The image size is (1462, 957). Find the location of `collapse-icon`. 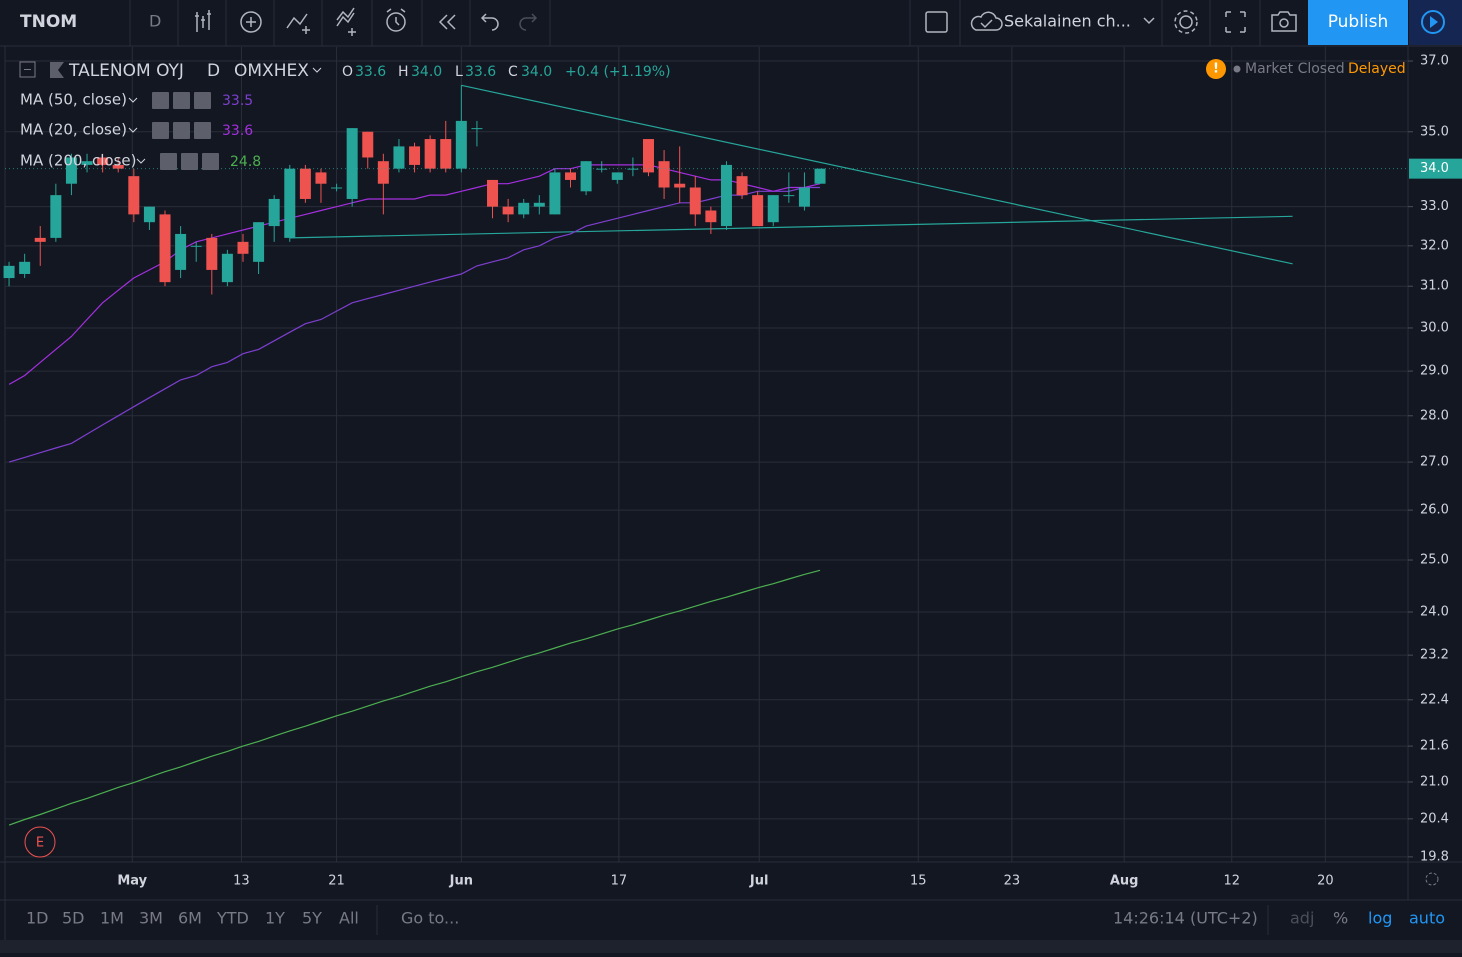

collapse-icon is located at coordinates (27, 69).